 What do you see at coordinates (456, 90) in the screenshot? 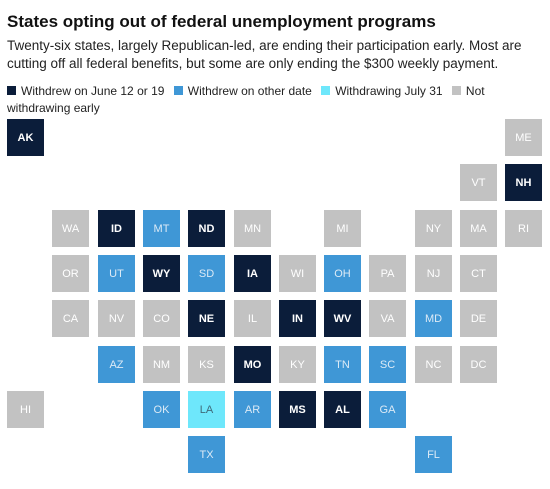
I see `legend-swatch-not` at bounding box center [456, 90].